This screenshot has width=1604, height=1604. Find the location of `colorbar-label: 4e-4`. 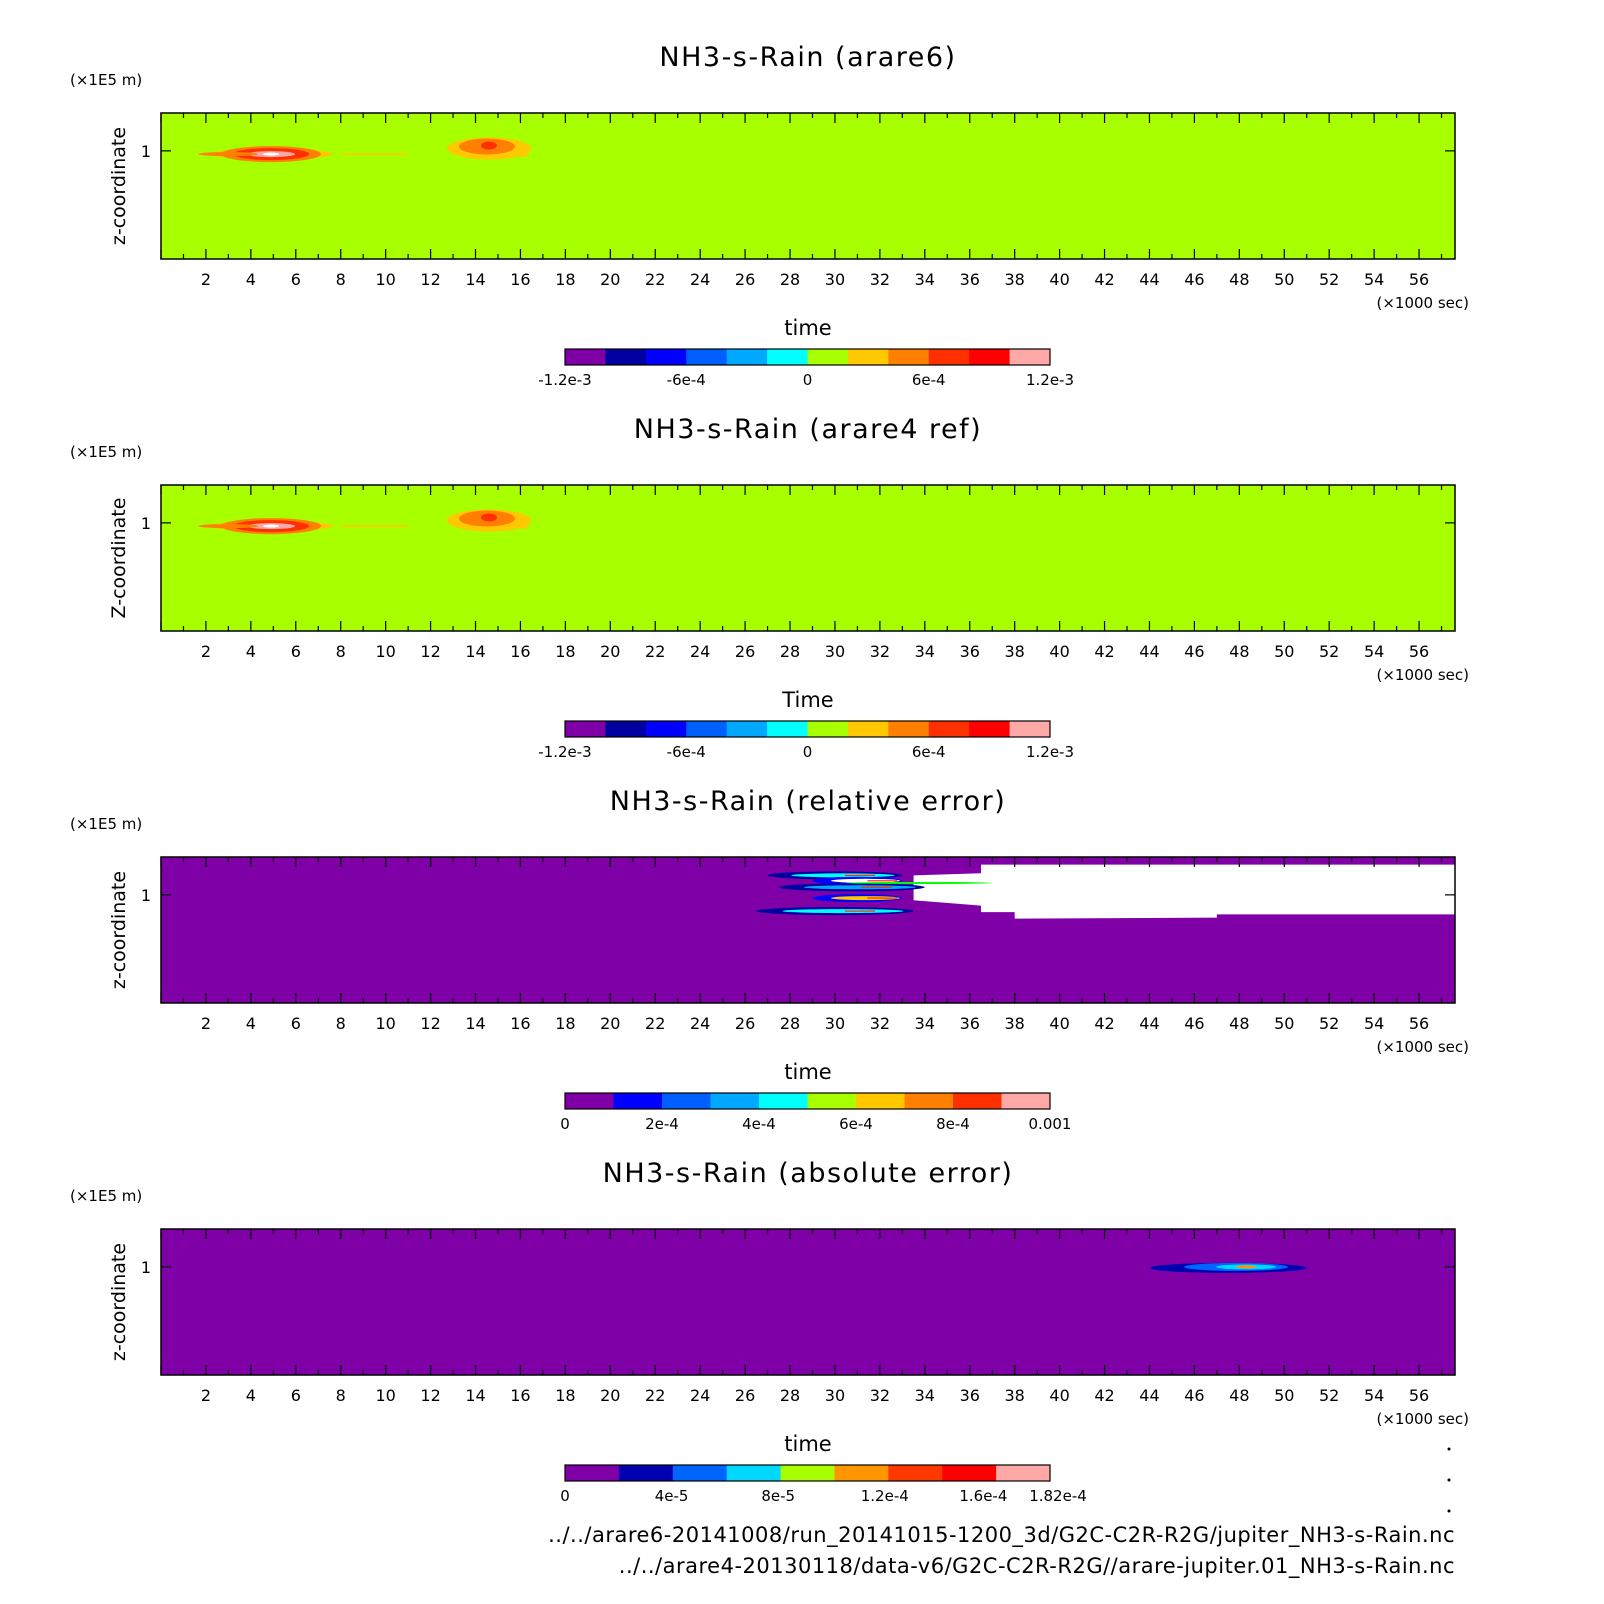

colorbar-label: 4e-4 is located at coordinates (759, 1124).